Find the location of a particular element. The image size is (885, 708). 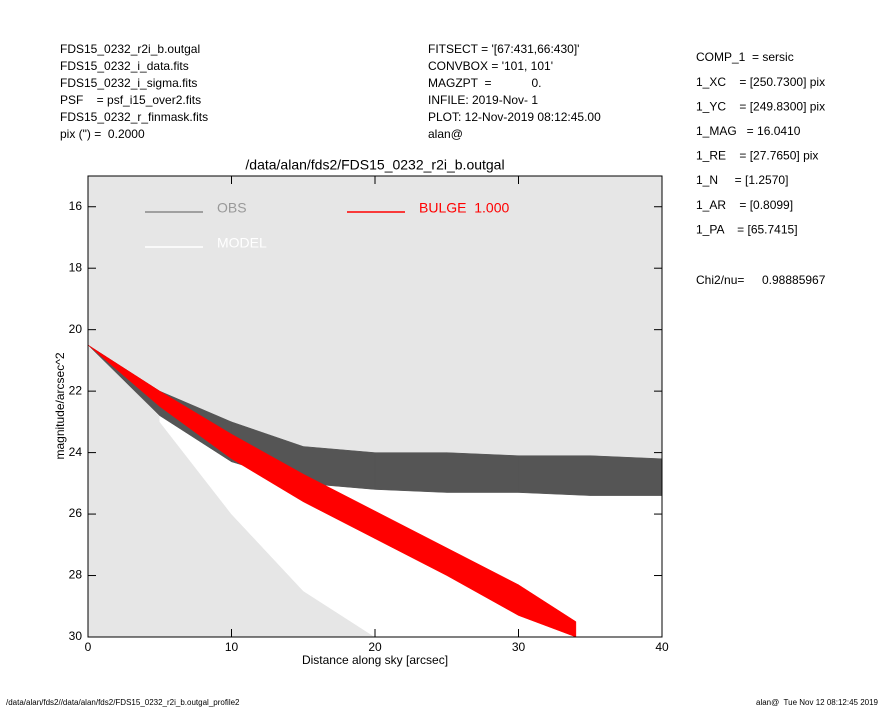

x-axis-label: Distance along sky [arcsec] is located at coordinates (375, 660).